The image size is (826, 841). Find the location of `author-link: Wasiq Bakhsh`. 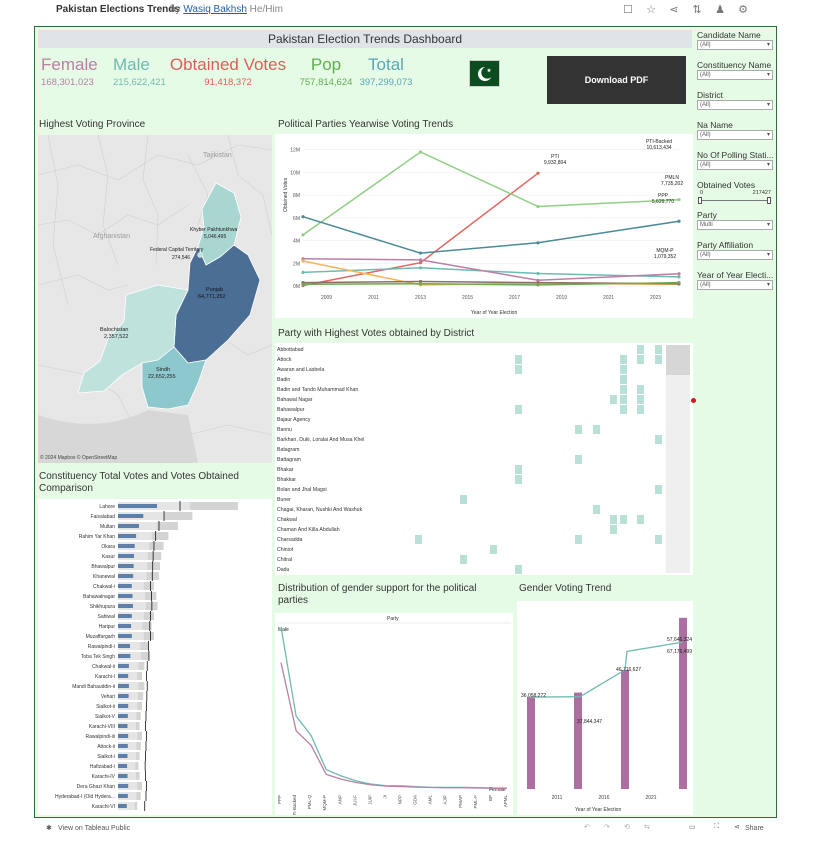

author-link: Wasiq Bakhsh is located at coordinates (215, 9).